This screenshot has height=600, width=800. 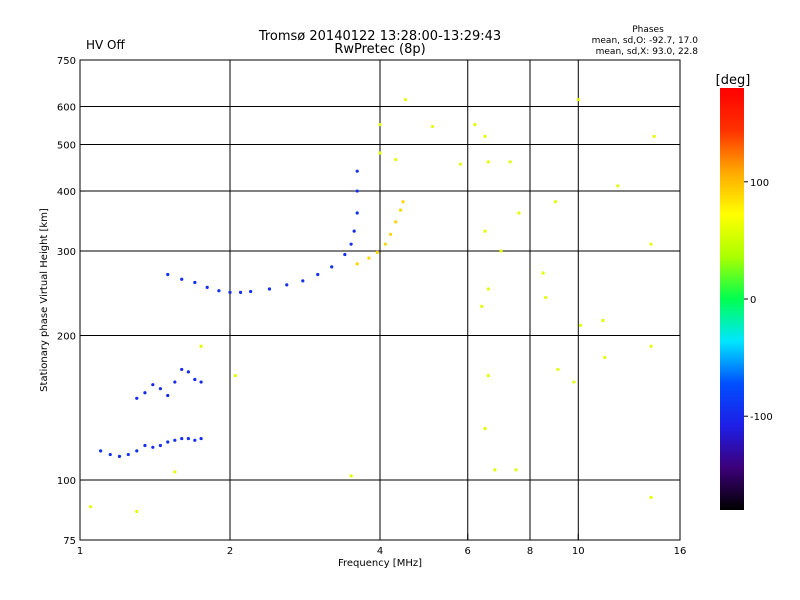 What do you see at coordinates (71, 301) in the screenshot?
I see `y-axis-ticks: 75 100 200 300 400 500 600 750` at bounding box center [71, 301].